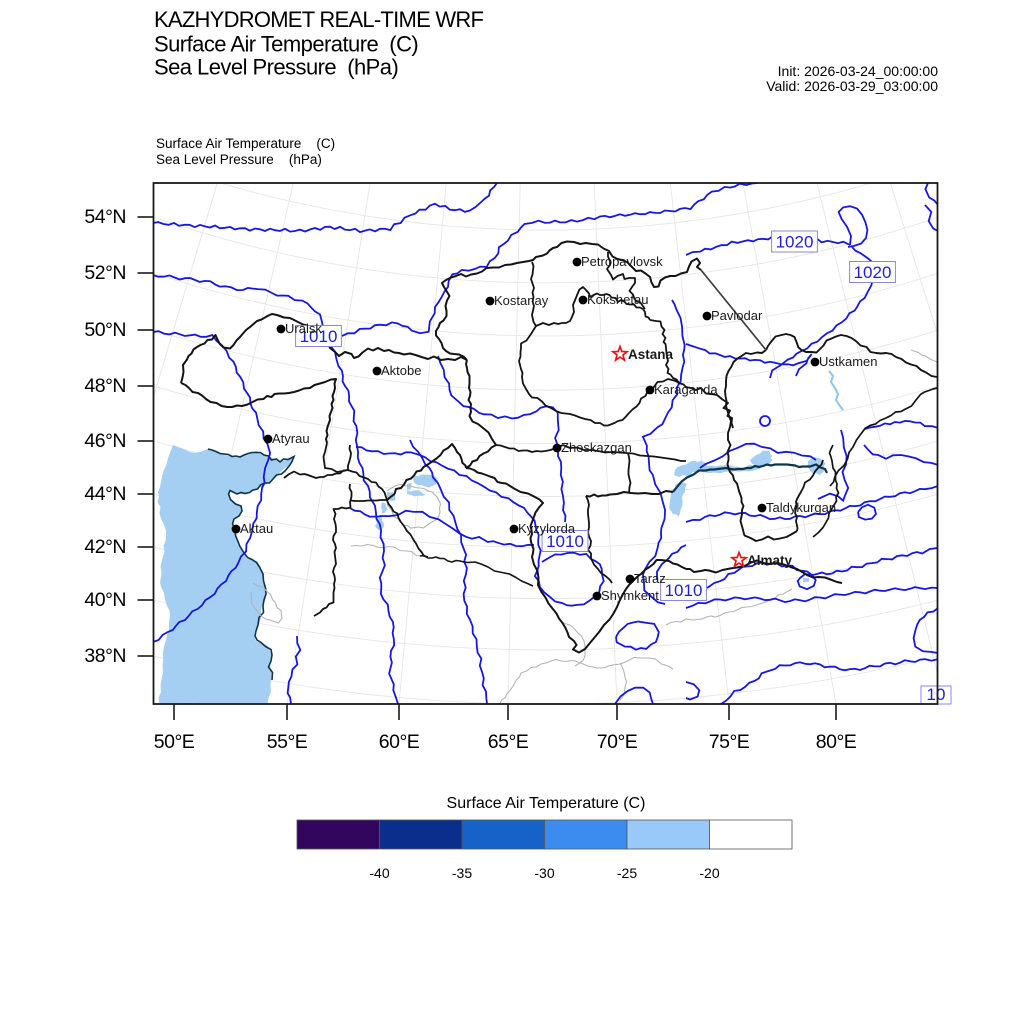 Image resolution: width=1024 pixels, height=1029 pixels. What do you see at coordinates (596, 447) in the screenshot?
I see `svg-text: Zheskazgan` at bounding box center [596, 447].